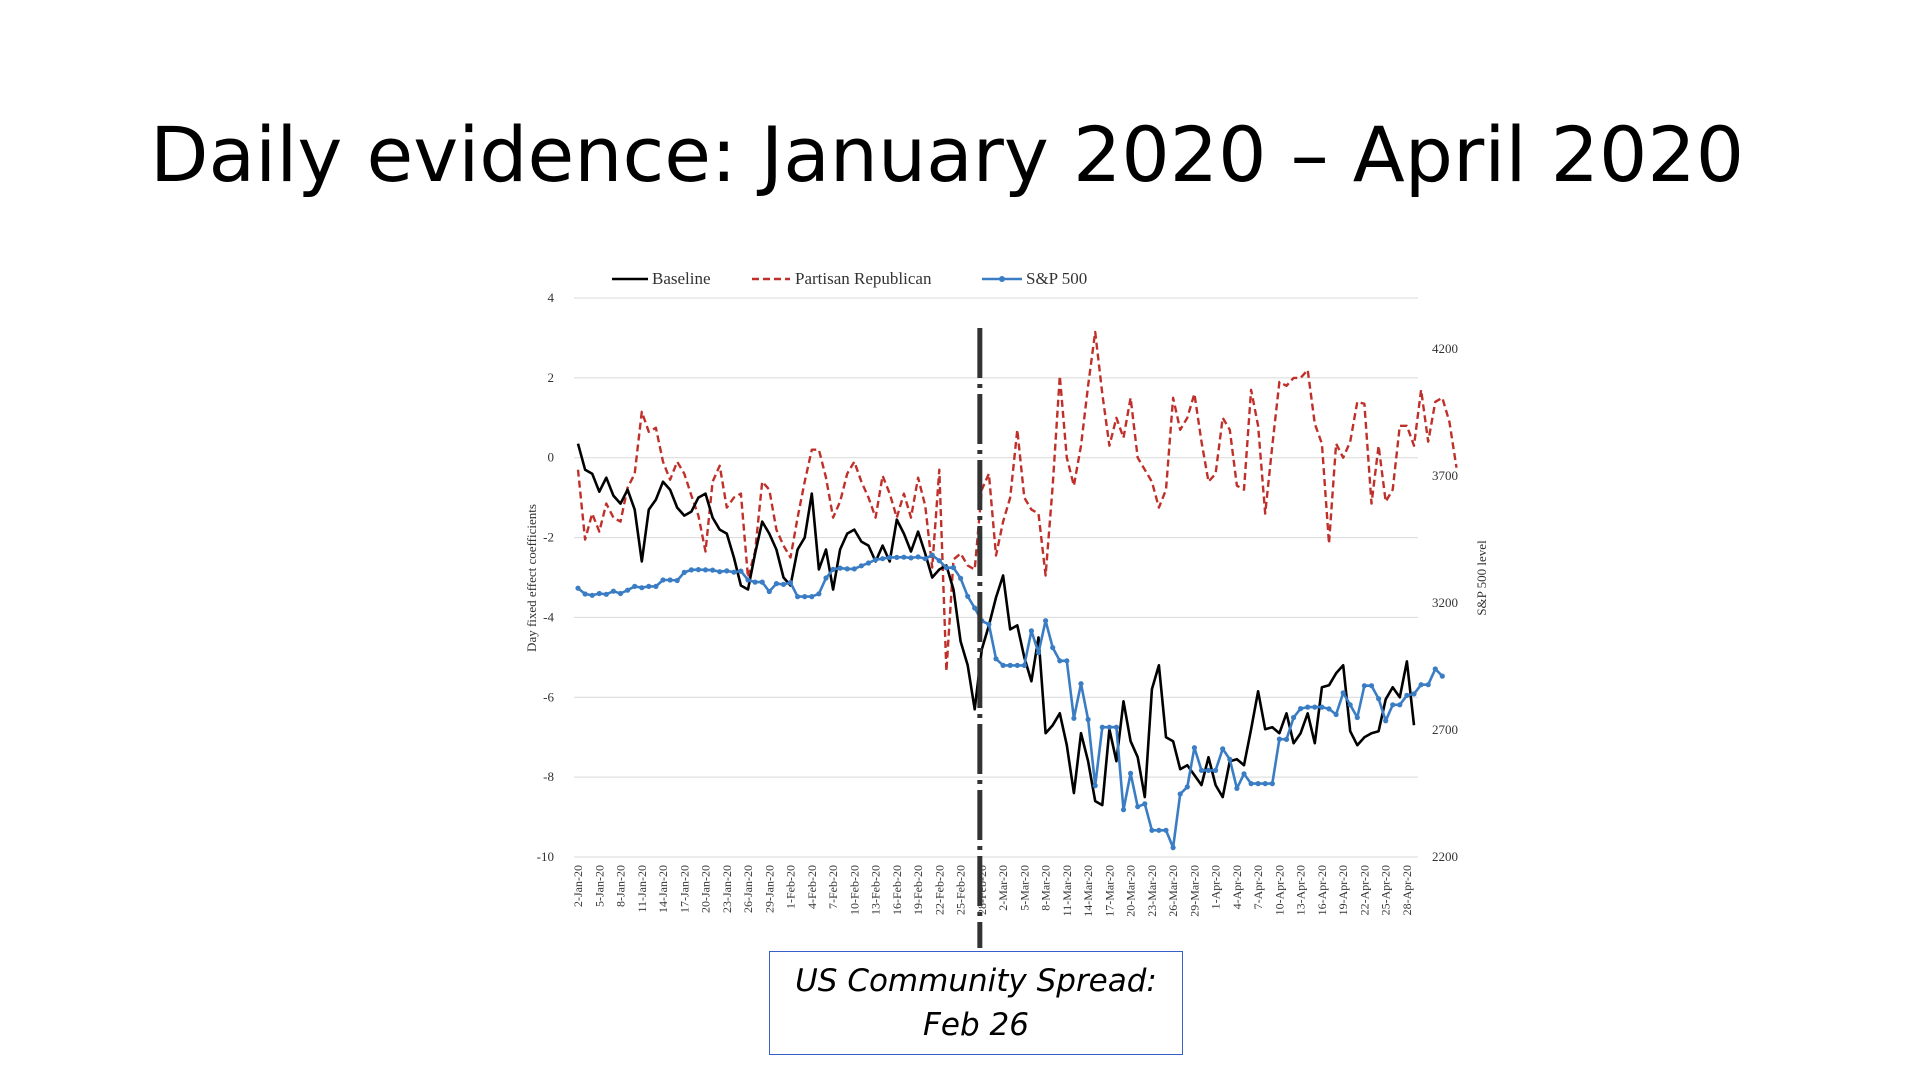  I want to click on x-tick-label: 5-Mar-20, so click(1024, 888).